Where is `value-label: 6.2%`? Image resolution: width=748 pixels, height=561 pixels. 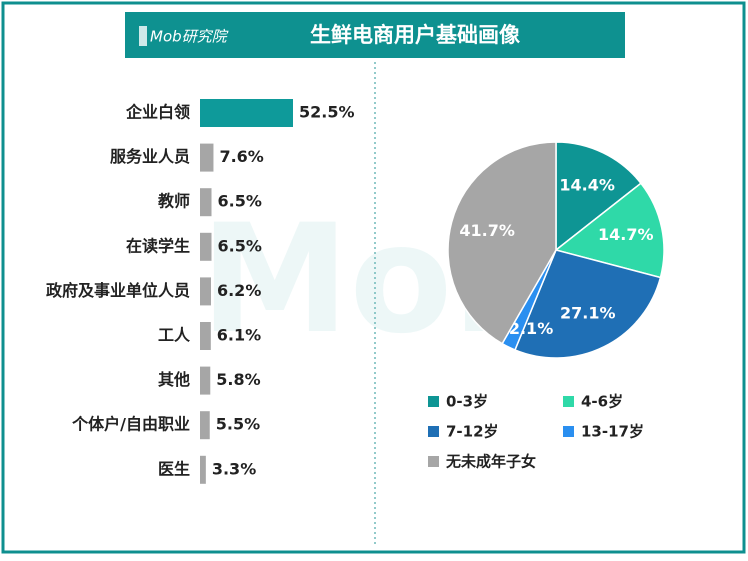
value-label: 6.2% is located at coordinates (239, 290).